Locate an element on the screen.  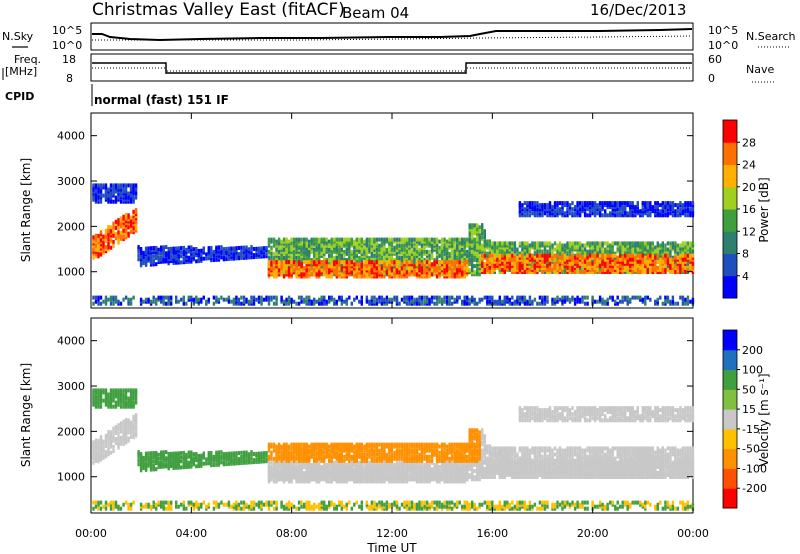
nsearch-tick-top: 10^5 is located at coordinates (723, 30).